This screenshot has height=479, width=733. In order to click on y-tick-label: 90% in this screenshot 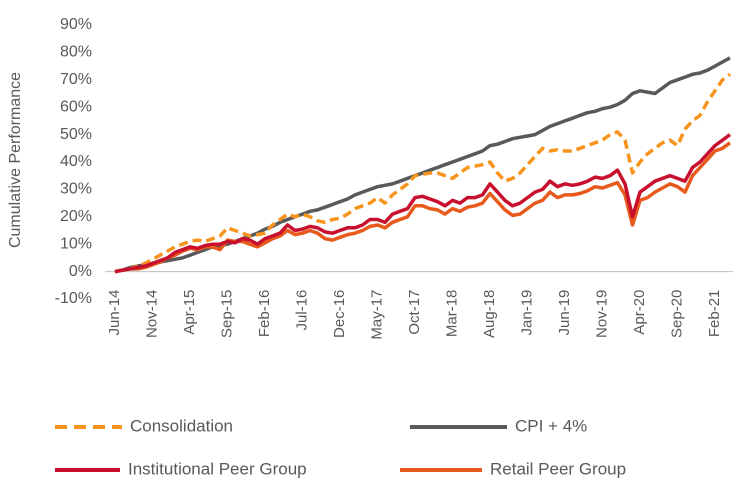, I will do `click(76, 24)`.